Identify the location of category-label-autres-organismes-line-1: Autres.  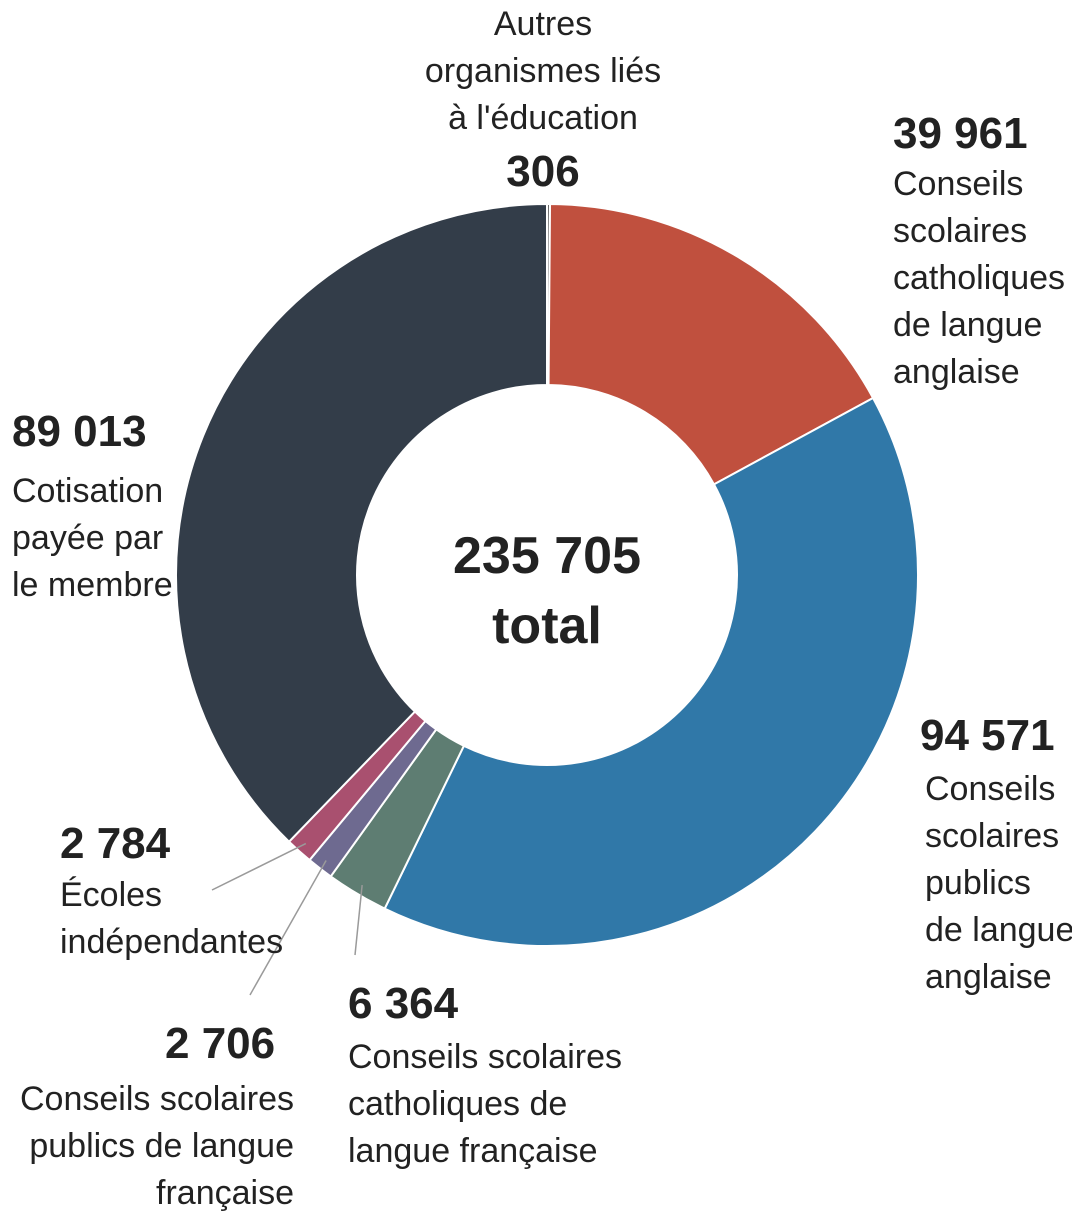
(543, 24).